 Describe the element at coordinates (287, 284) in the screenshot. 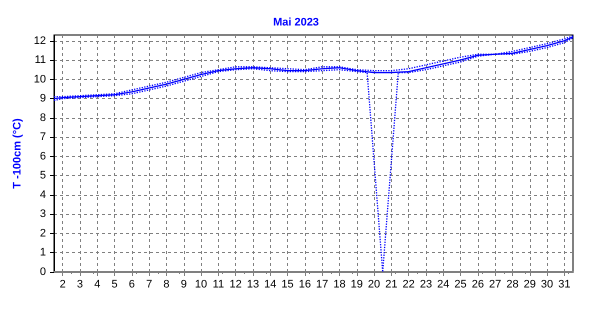

I see `x-tick-label: 15` at that location.